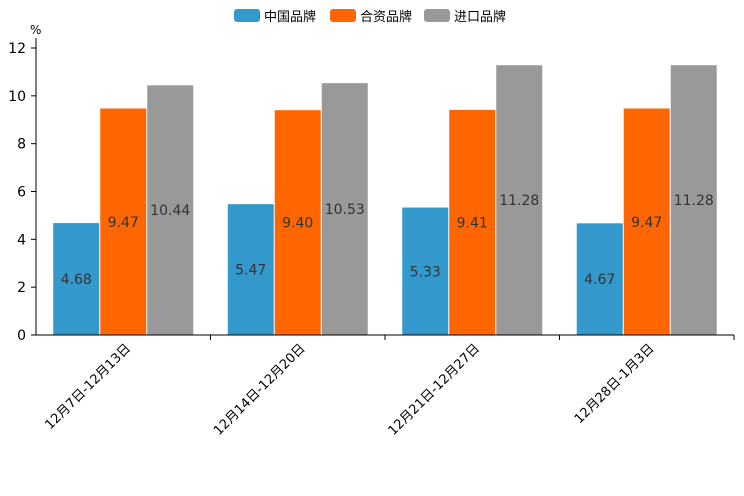 This screenshot has height=496, width=744. I want to click on y-tick-label: 8, so click(21, 145).